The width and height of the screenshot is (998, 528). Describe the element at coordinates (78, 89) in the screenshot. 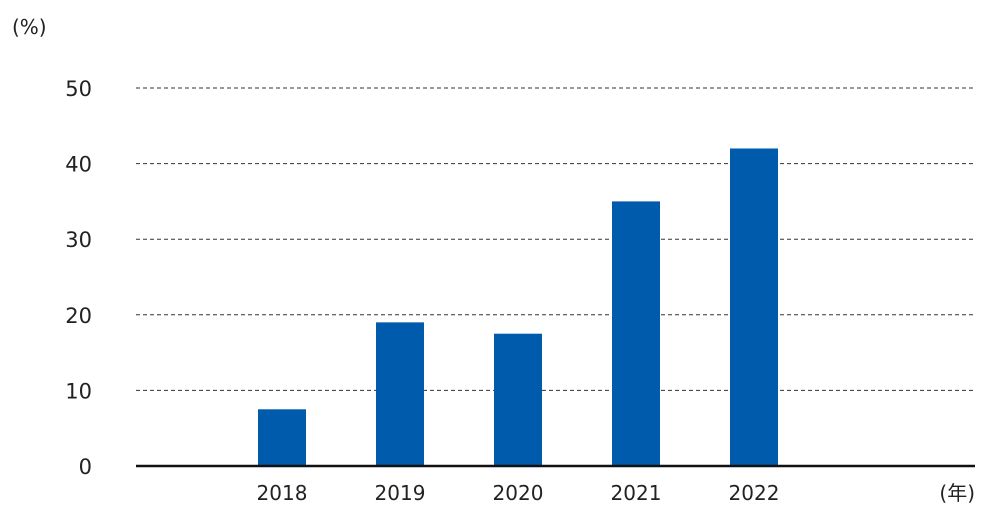

I see `y-tick-label-50: 50` at that location.